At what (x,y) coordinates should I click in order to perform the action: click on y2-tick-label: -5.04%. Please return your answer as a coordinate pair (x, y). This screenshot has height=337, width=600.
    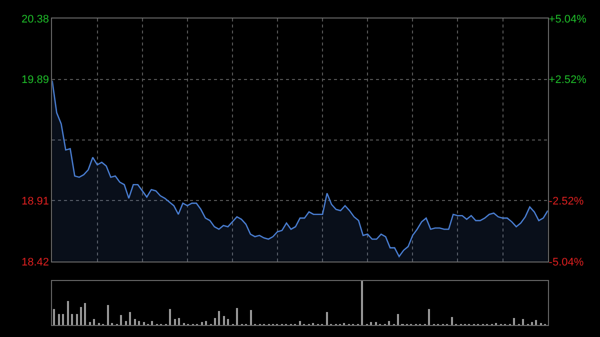
    Looking at the image, I should click on (566, 262).